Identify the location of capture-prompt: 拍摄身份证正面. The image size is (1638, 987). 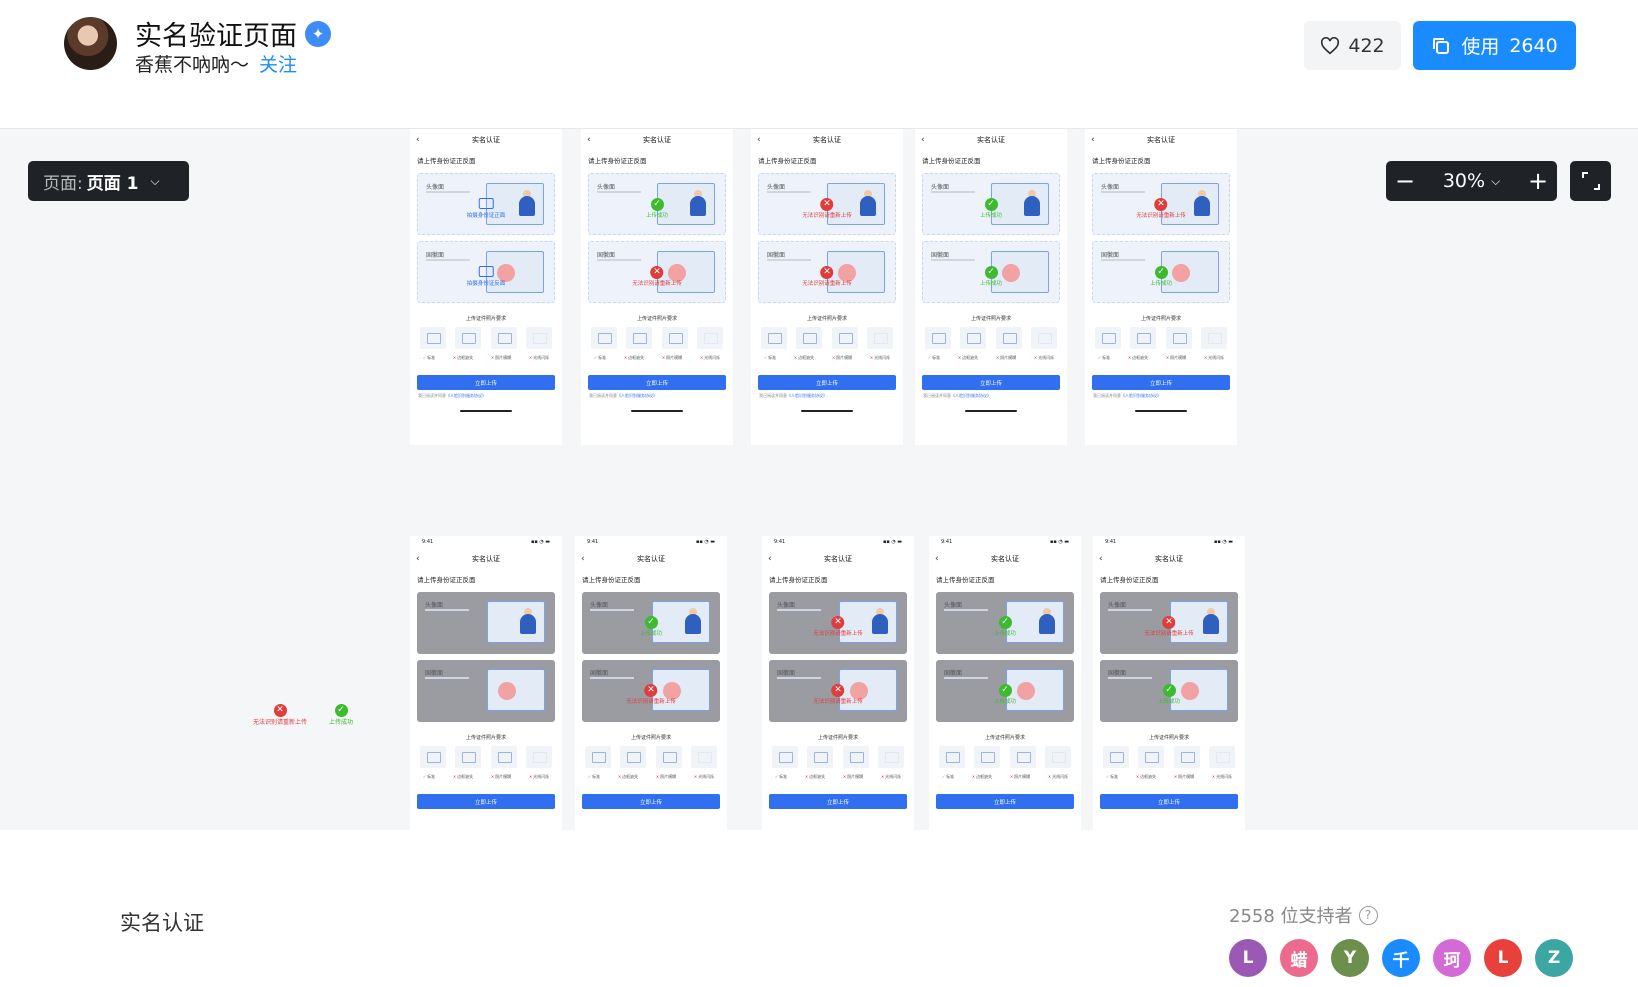
(486, 208).